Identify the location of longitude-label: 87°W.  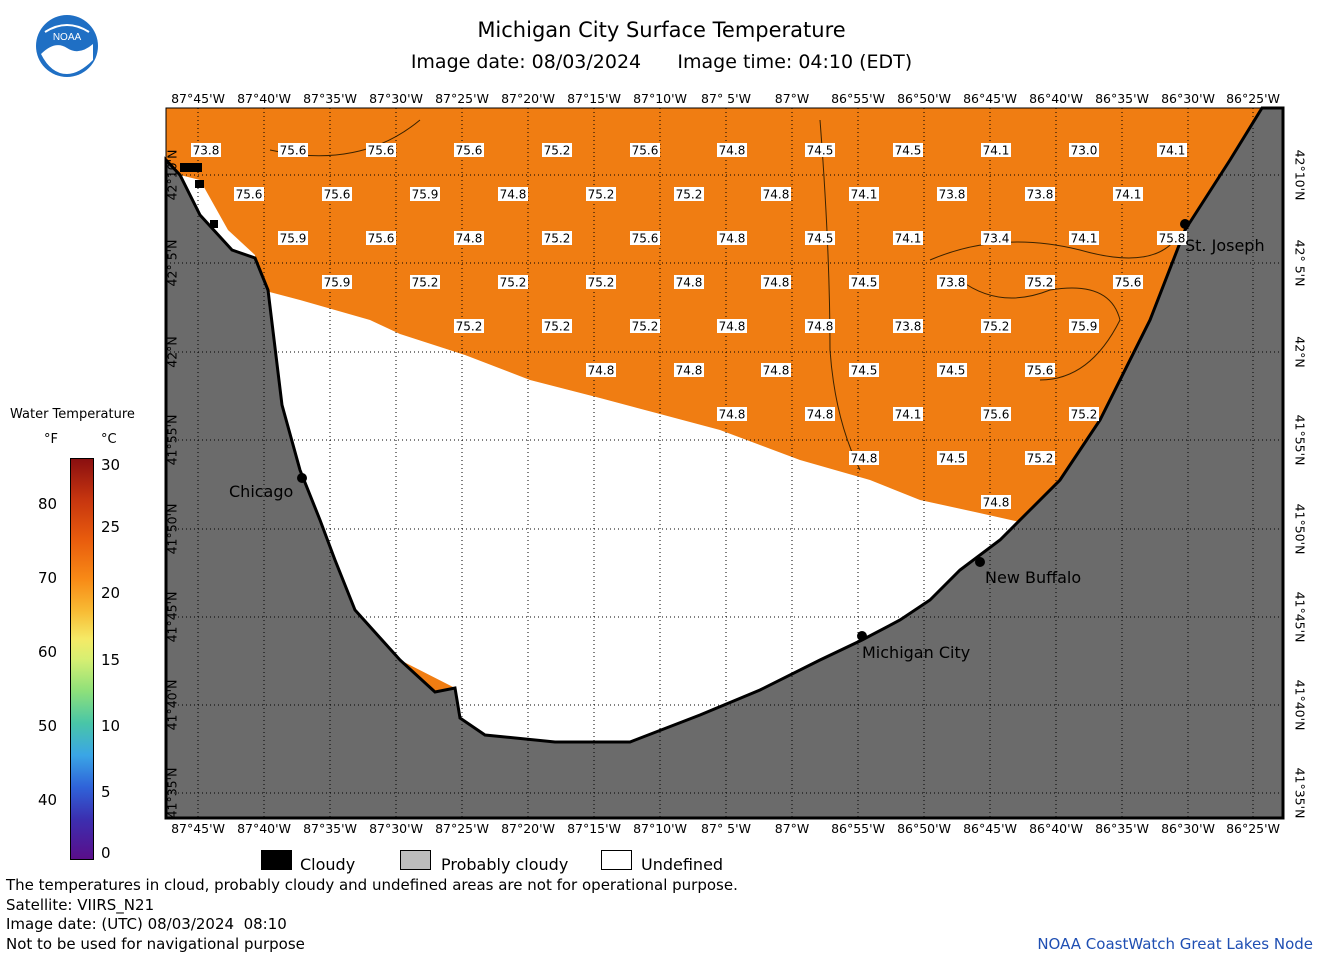
(792, 98).